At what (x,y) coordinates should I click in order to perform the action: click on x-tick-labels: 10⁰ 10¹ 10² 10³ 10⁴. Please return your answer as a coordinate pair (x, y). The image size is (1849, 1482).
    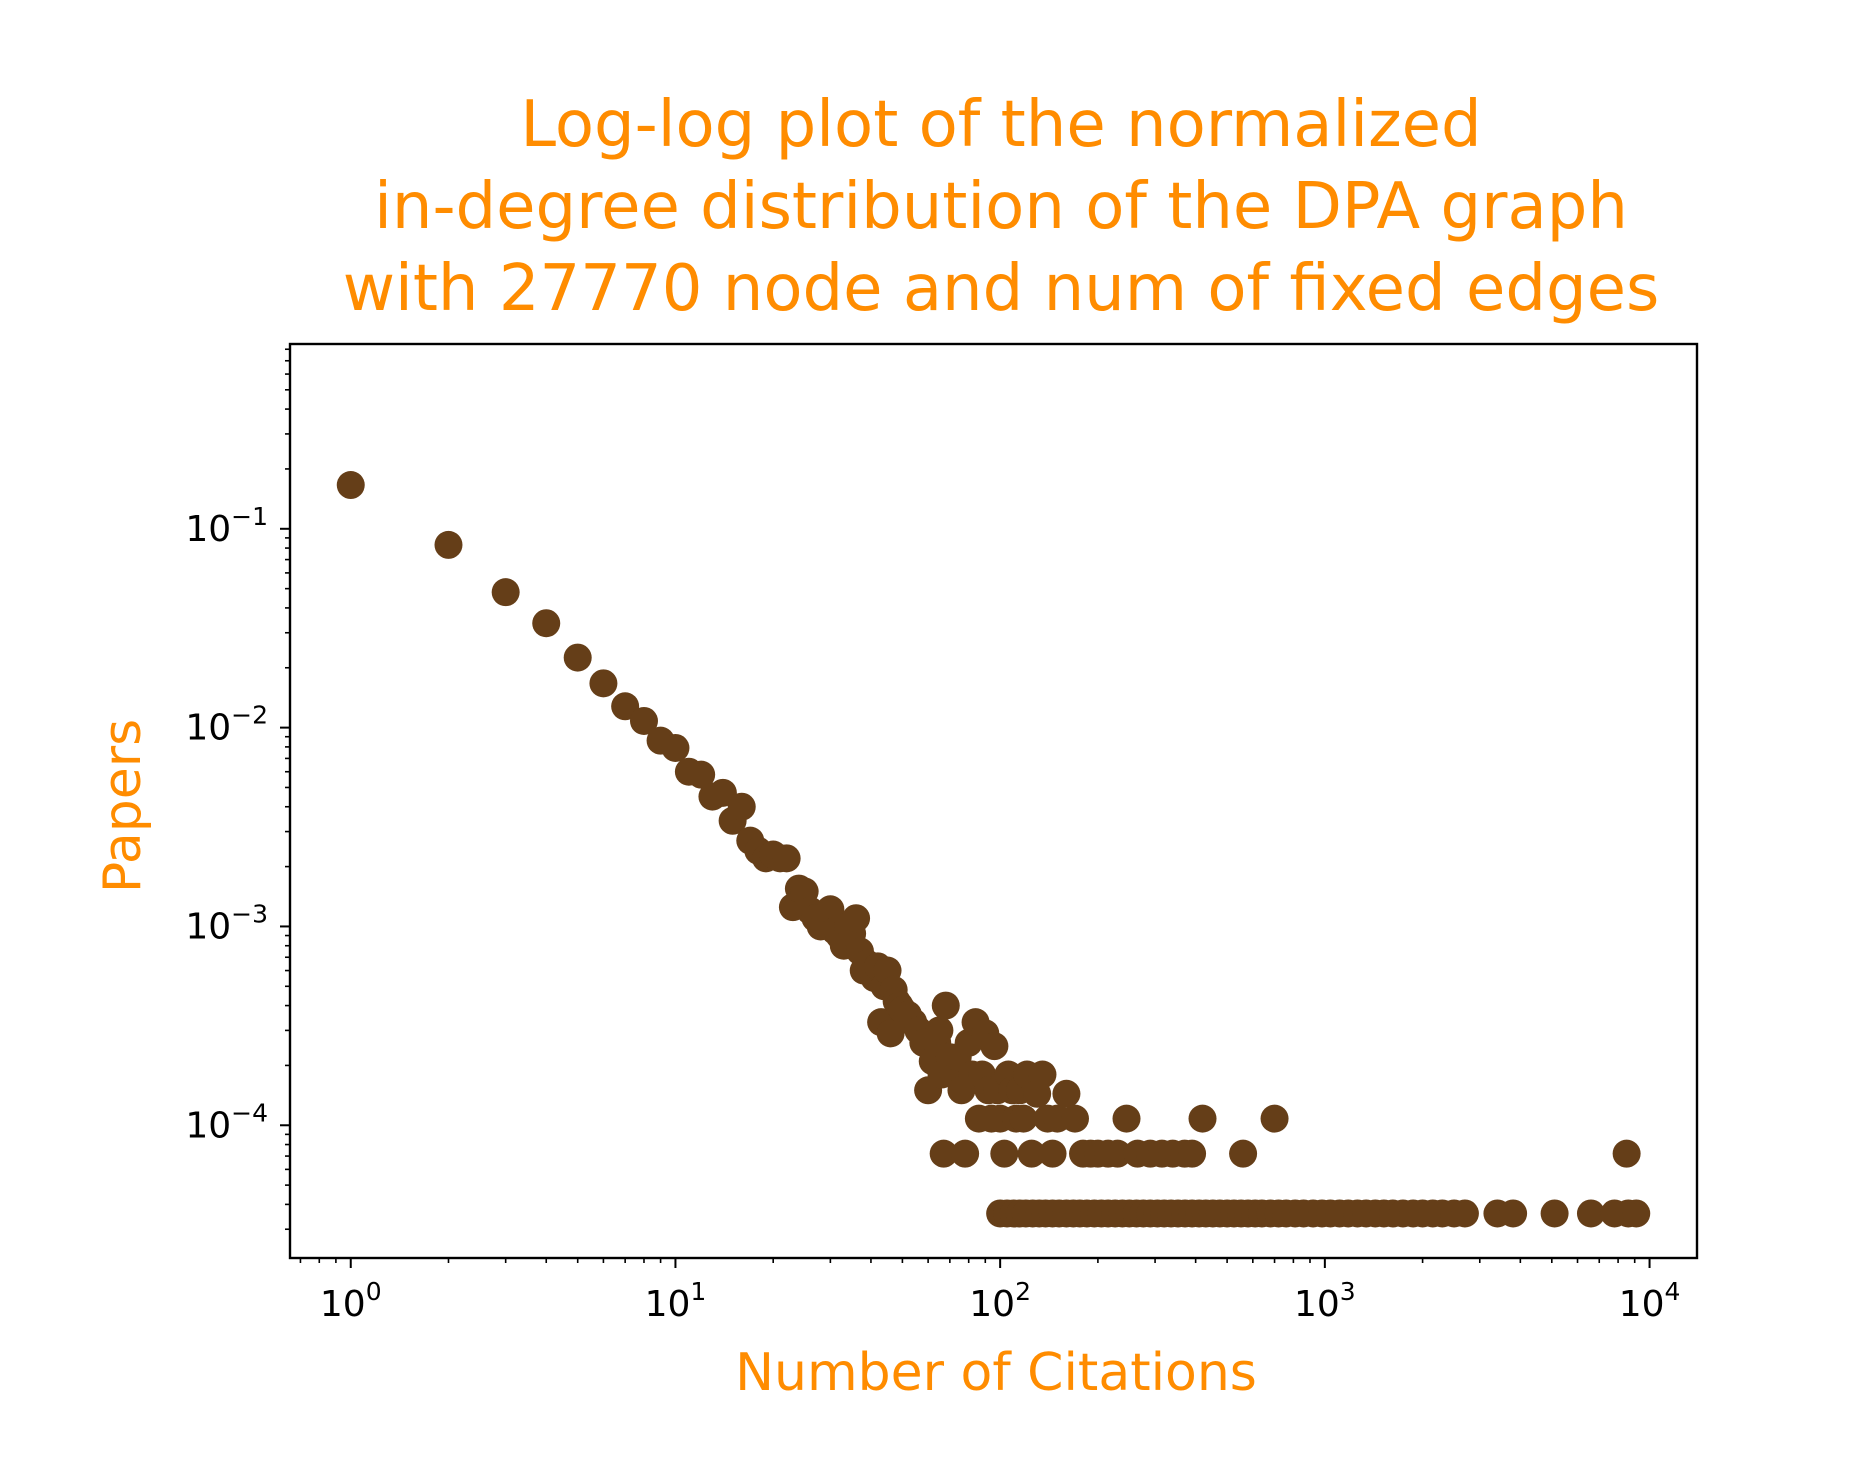
    Looking at the image, I should click on (1000, 1301).